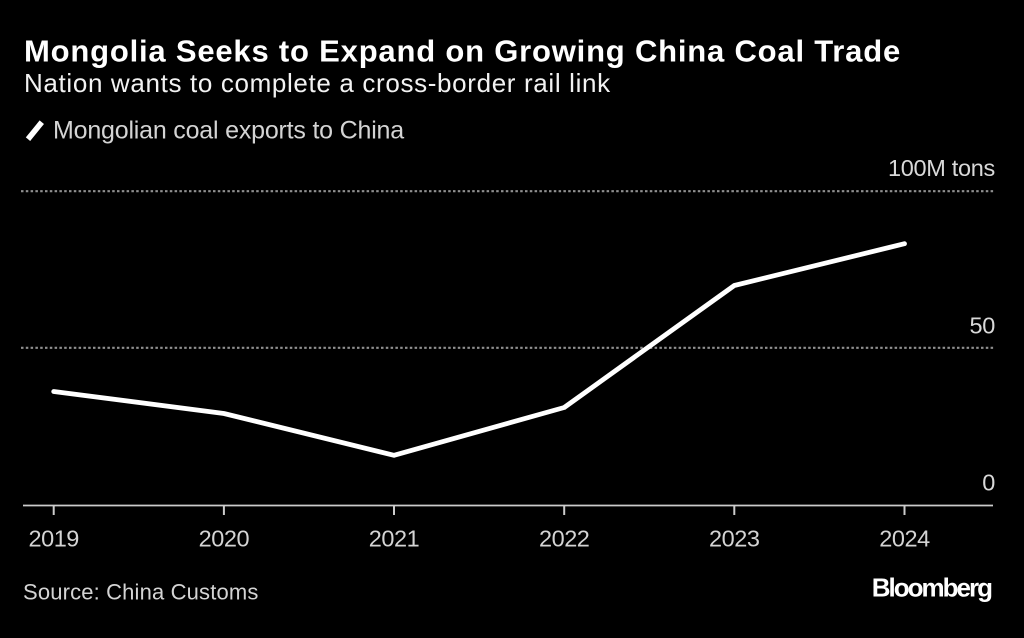 The height and width of the screenshot is (638, 1024). Describe the element at coordinates (904, 539) in the screenshot. I see `svg-text: 2024` at that location.